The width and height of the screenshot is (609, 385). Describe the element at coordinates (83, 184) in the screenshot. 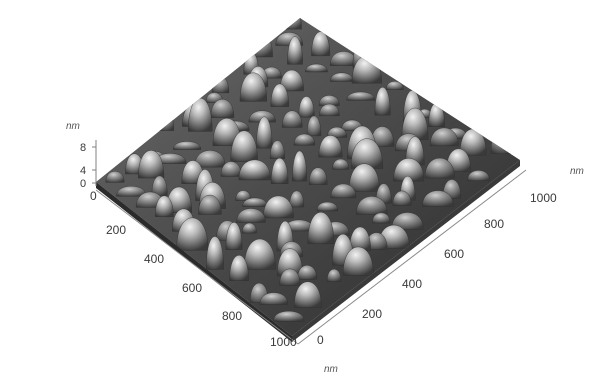

I see `z-tick-label: 0` at that location.